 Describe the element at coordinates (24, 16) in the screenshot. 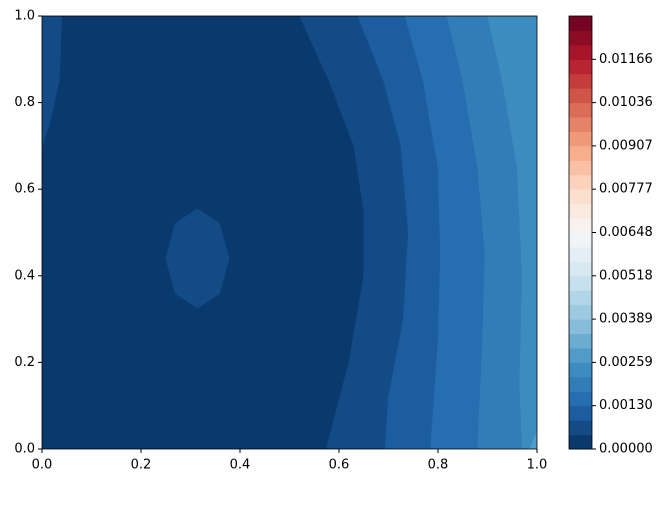

I see `y-tick-label: 1.0` at that location.